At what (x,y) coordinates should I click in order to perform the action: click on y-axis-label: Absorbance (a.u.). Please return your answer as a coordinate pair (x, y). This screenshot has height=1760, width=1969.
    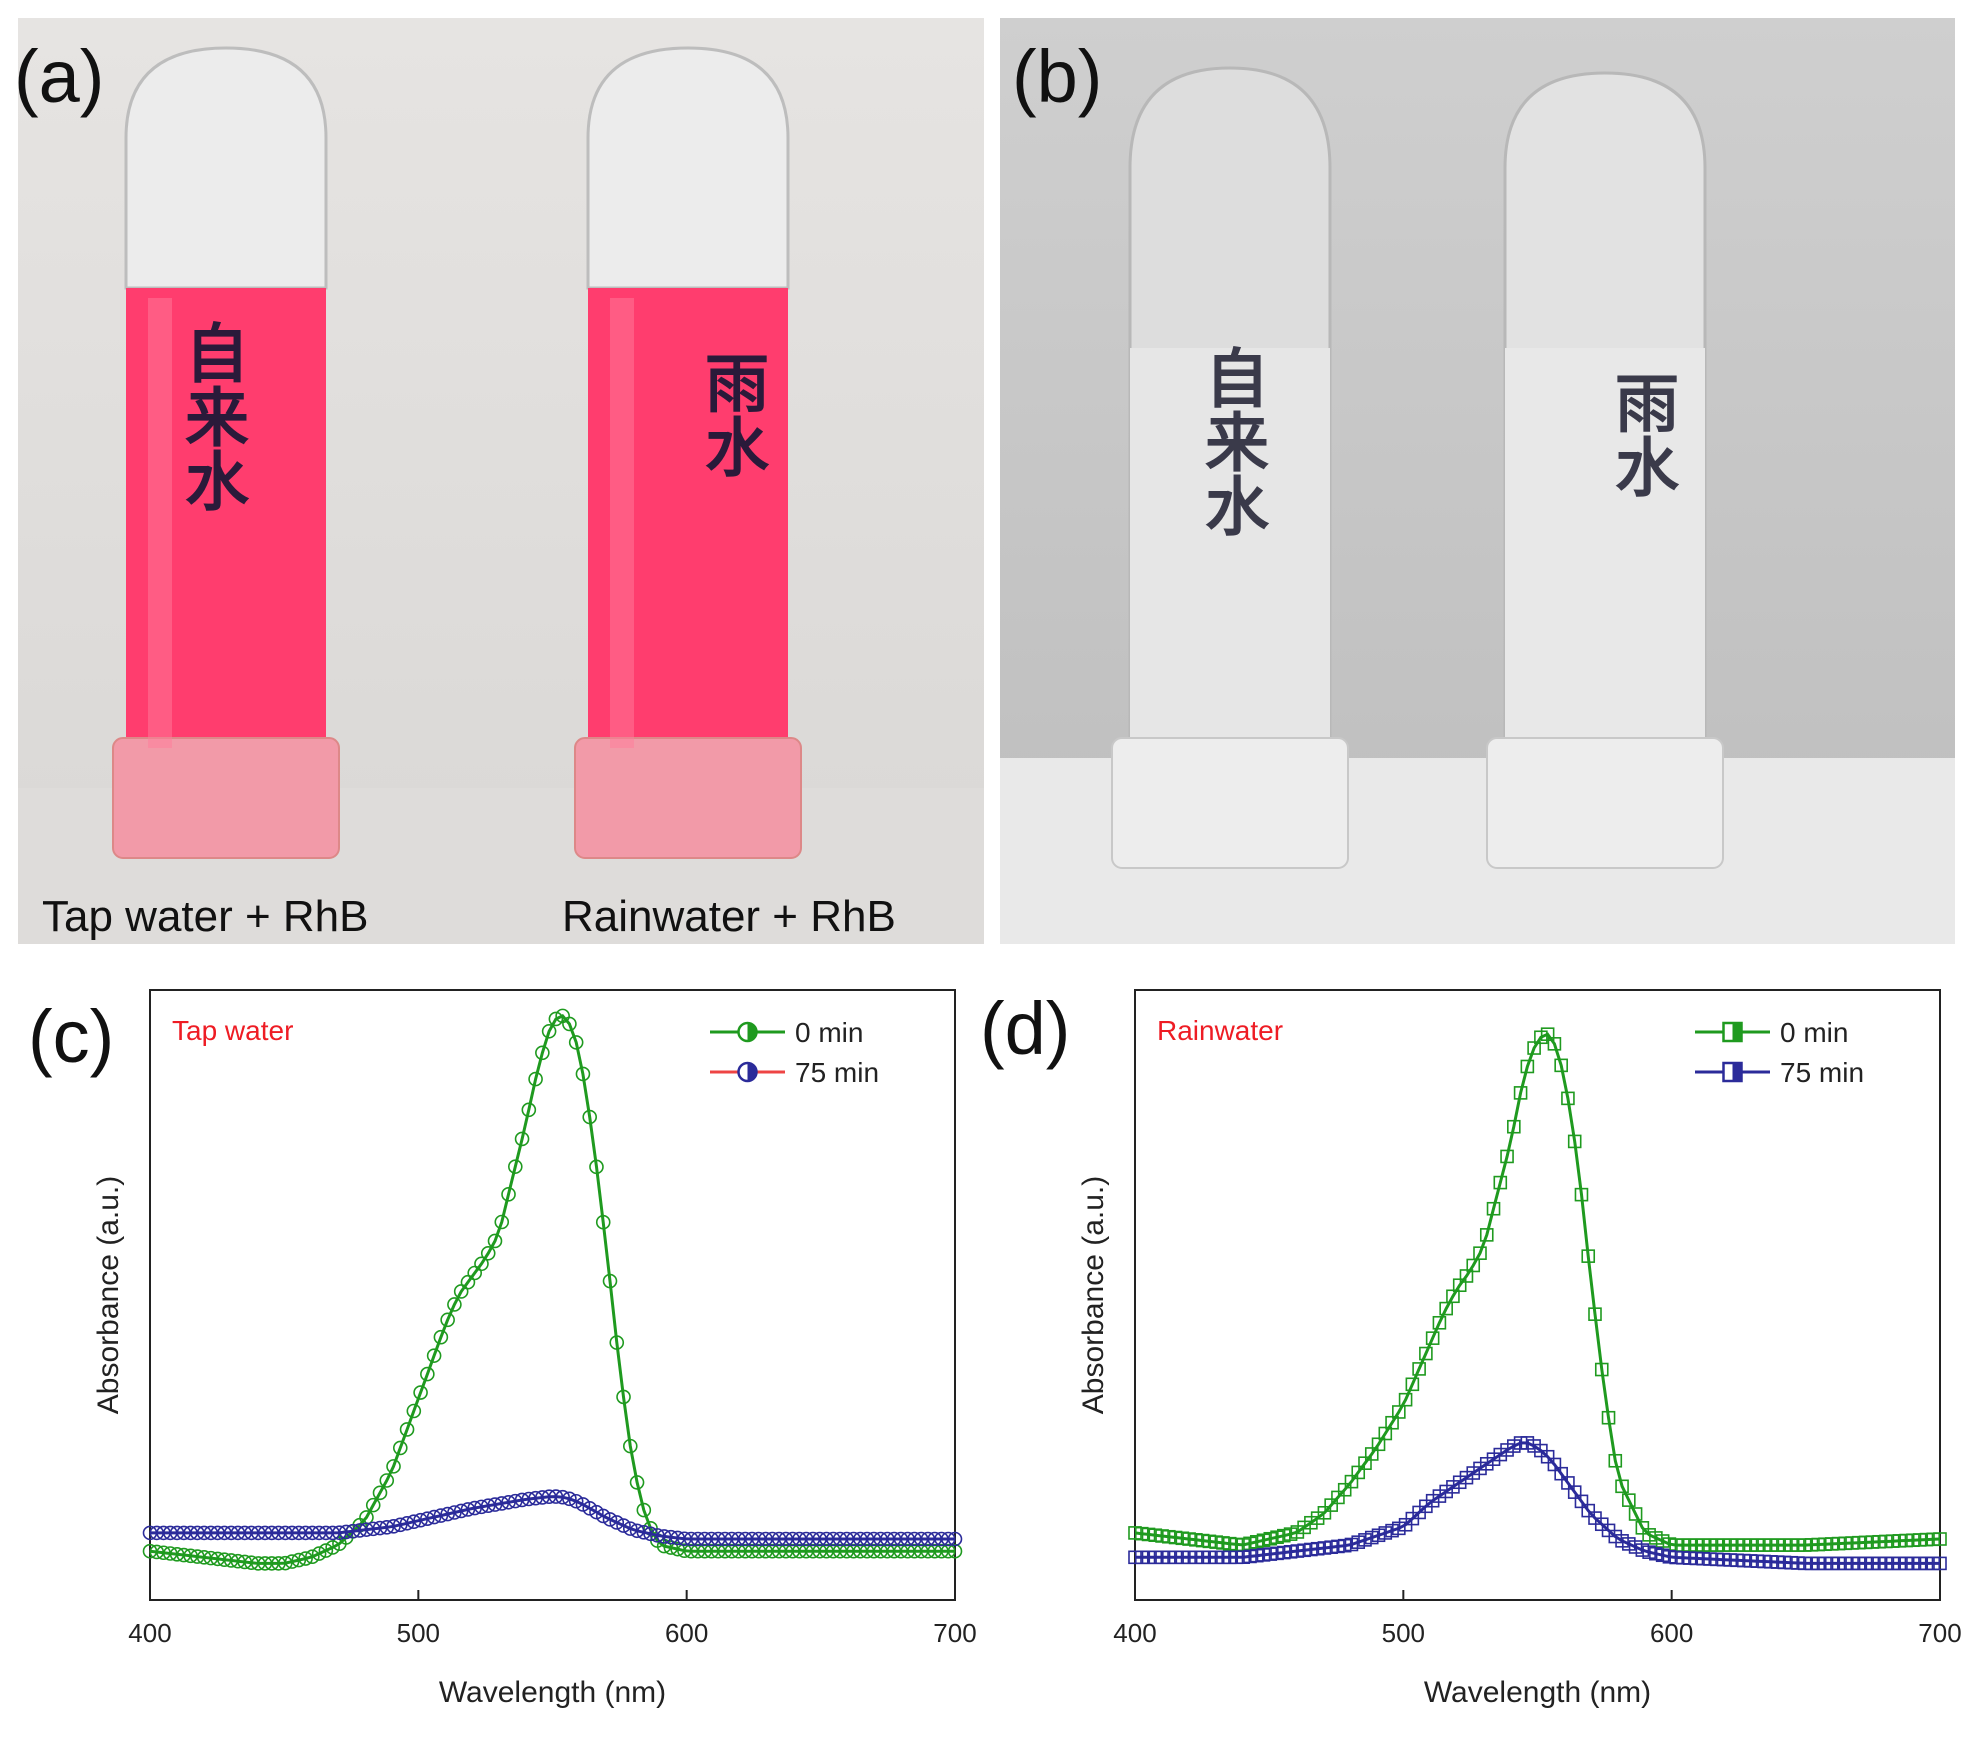
    Looking at the image, I should click on (1093, 1295).